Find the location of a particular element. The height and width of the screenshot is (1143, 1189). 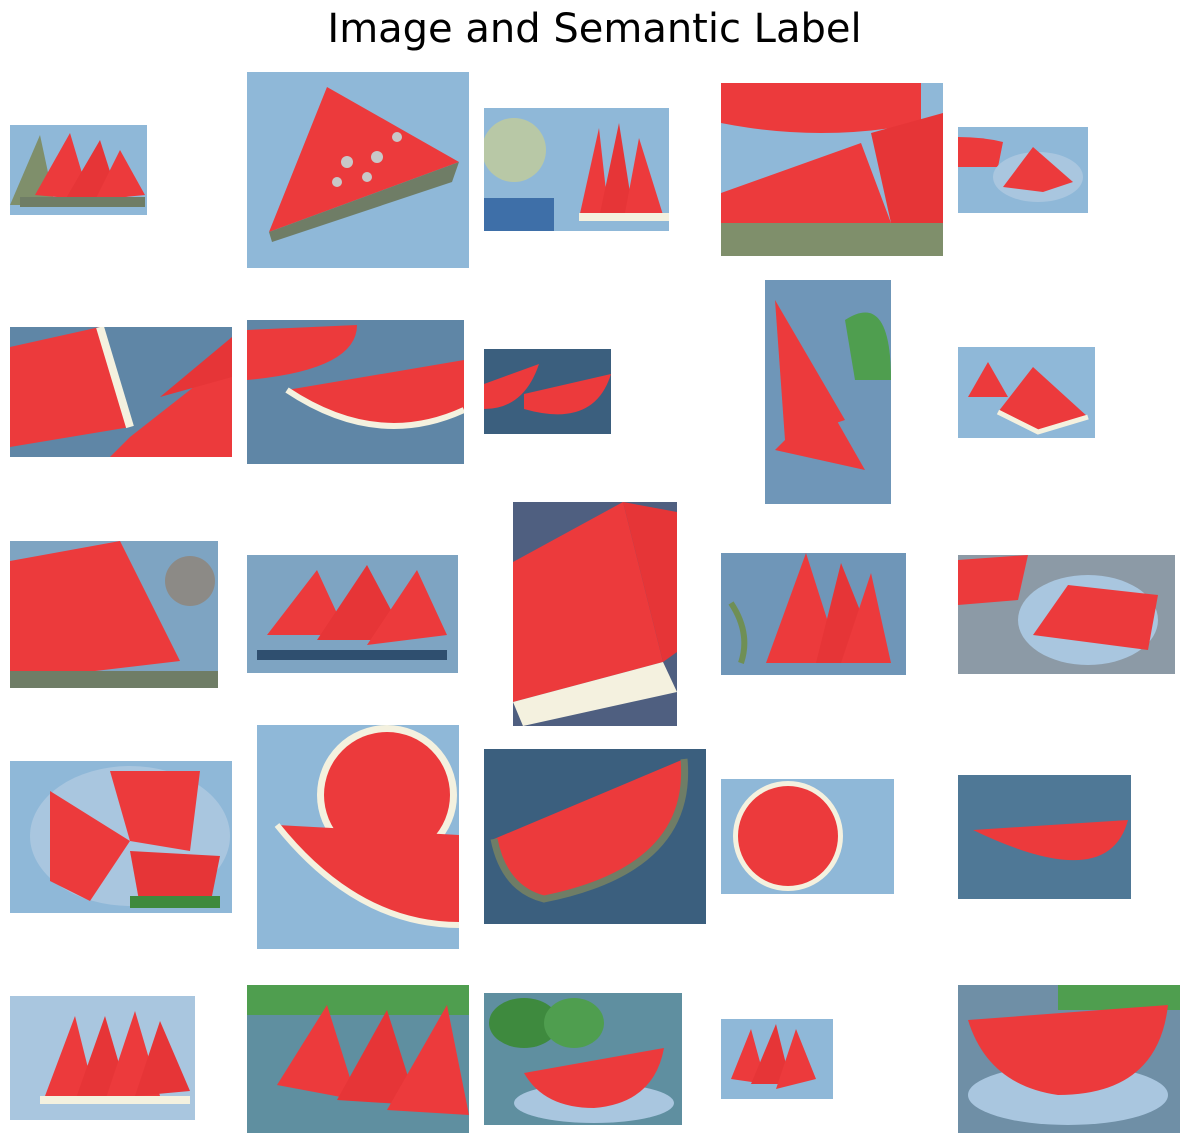

figure-title: Image and Semantic Label is located at coordinates (594, 29).